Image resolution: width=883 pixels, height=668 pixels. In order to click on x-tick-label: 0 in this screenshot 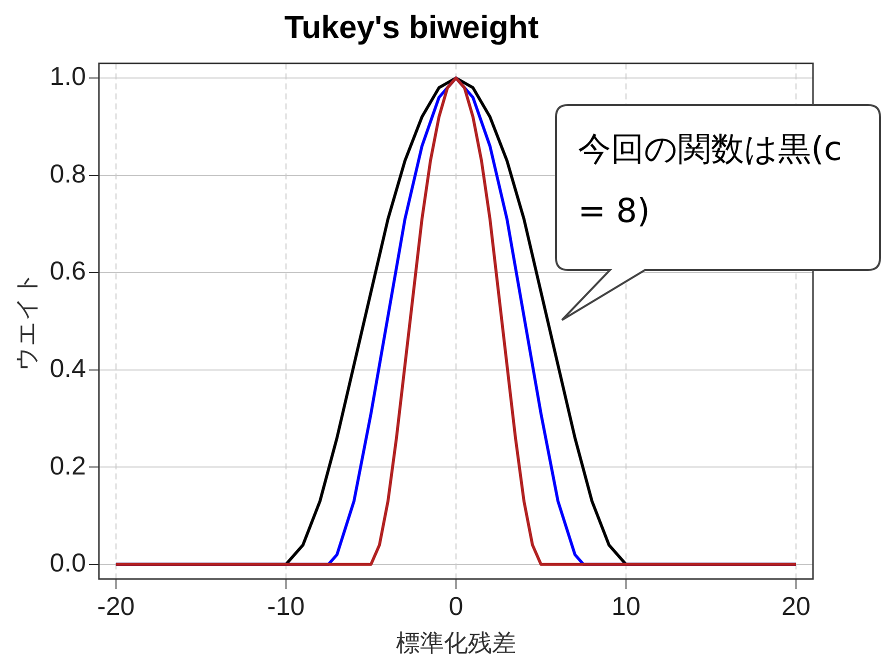, I will do `click(456, 605)`.